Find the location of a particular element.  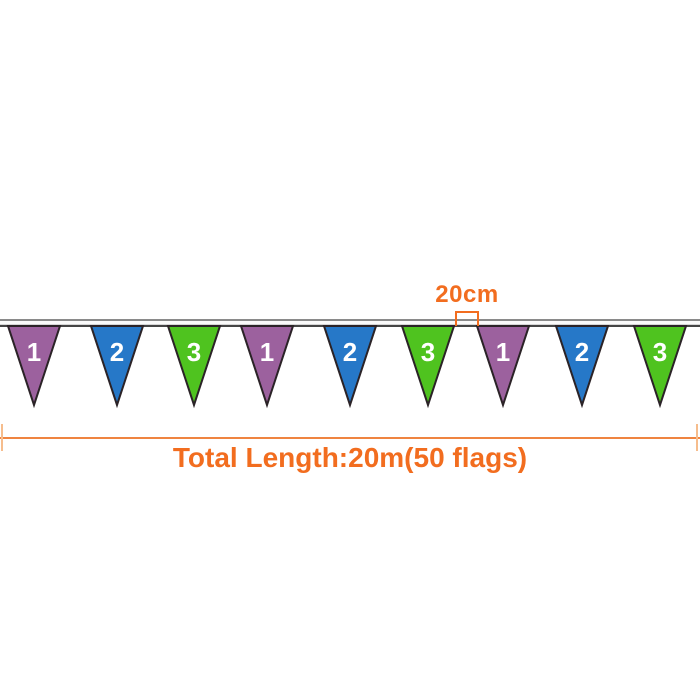

pennant-flag-2: 2 is located at coordinates (117, 367).